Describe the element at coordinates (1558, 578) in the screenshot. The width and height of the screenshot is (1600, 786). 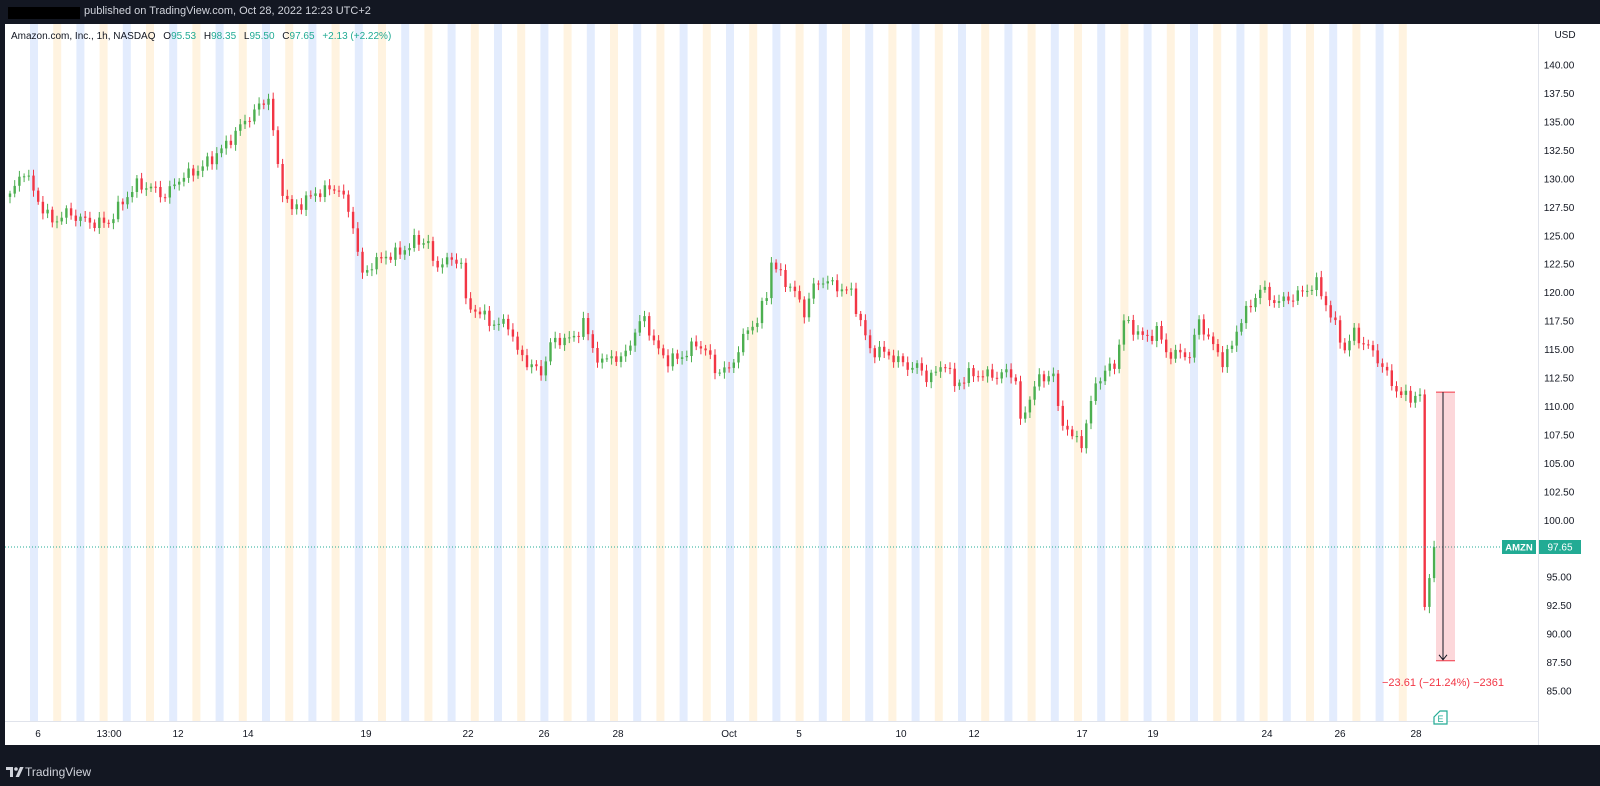
I see `y-tick-label: 95.00` at that location.